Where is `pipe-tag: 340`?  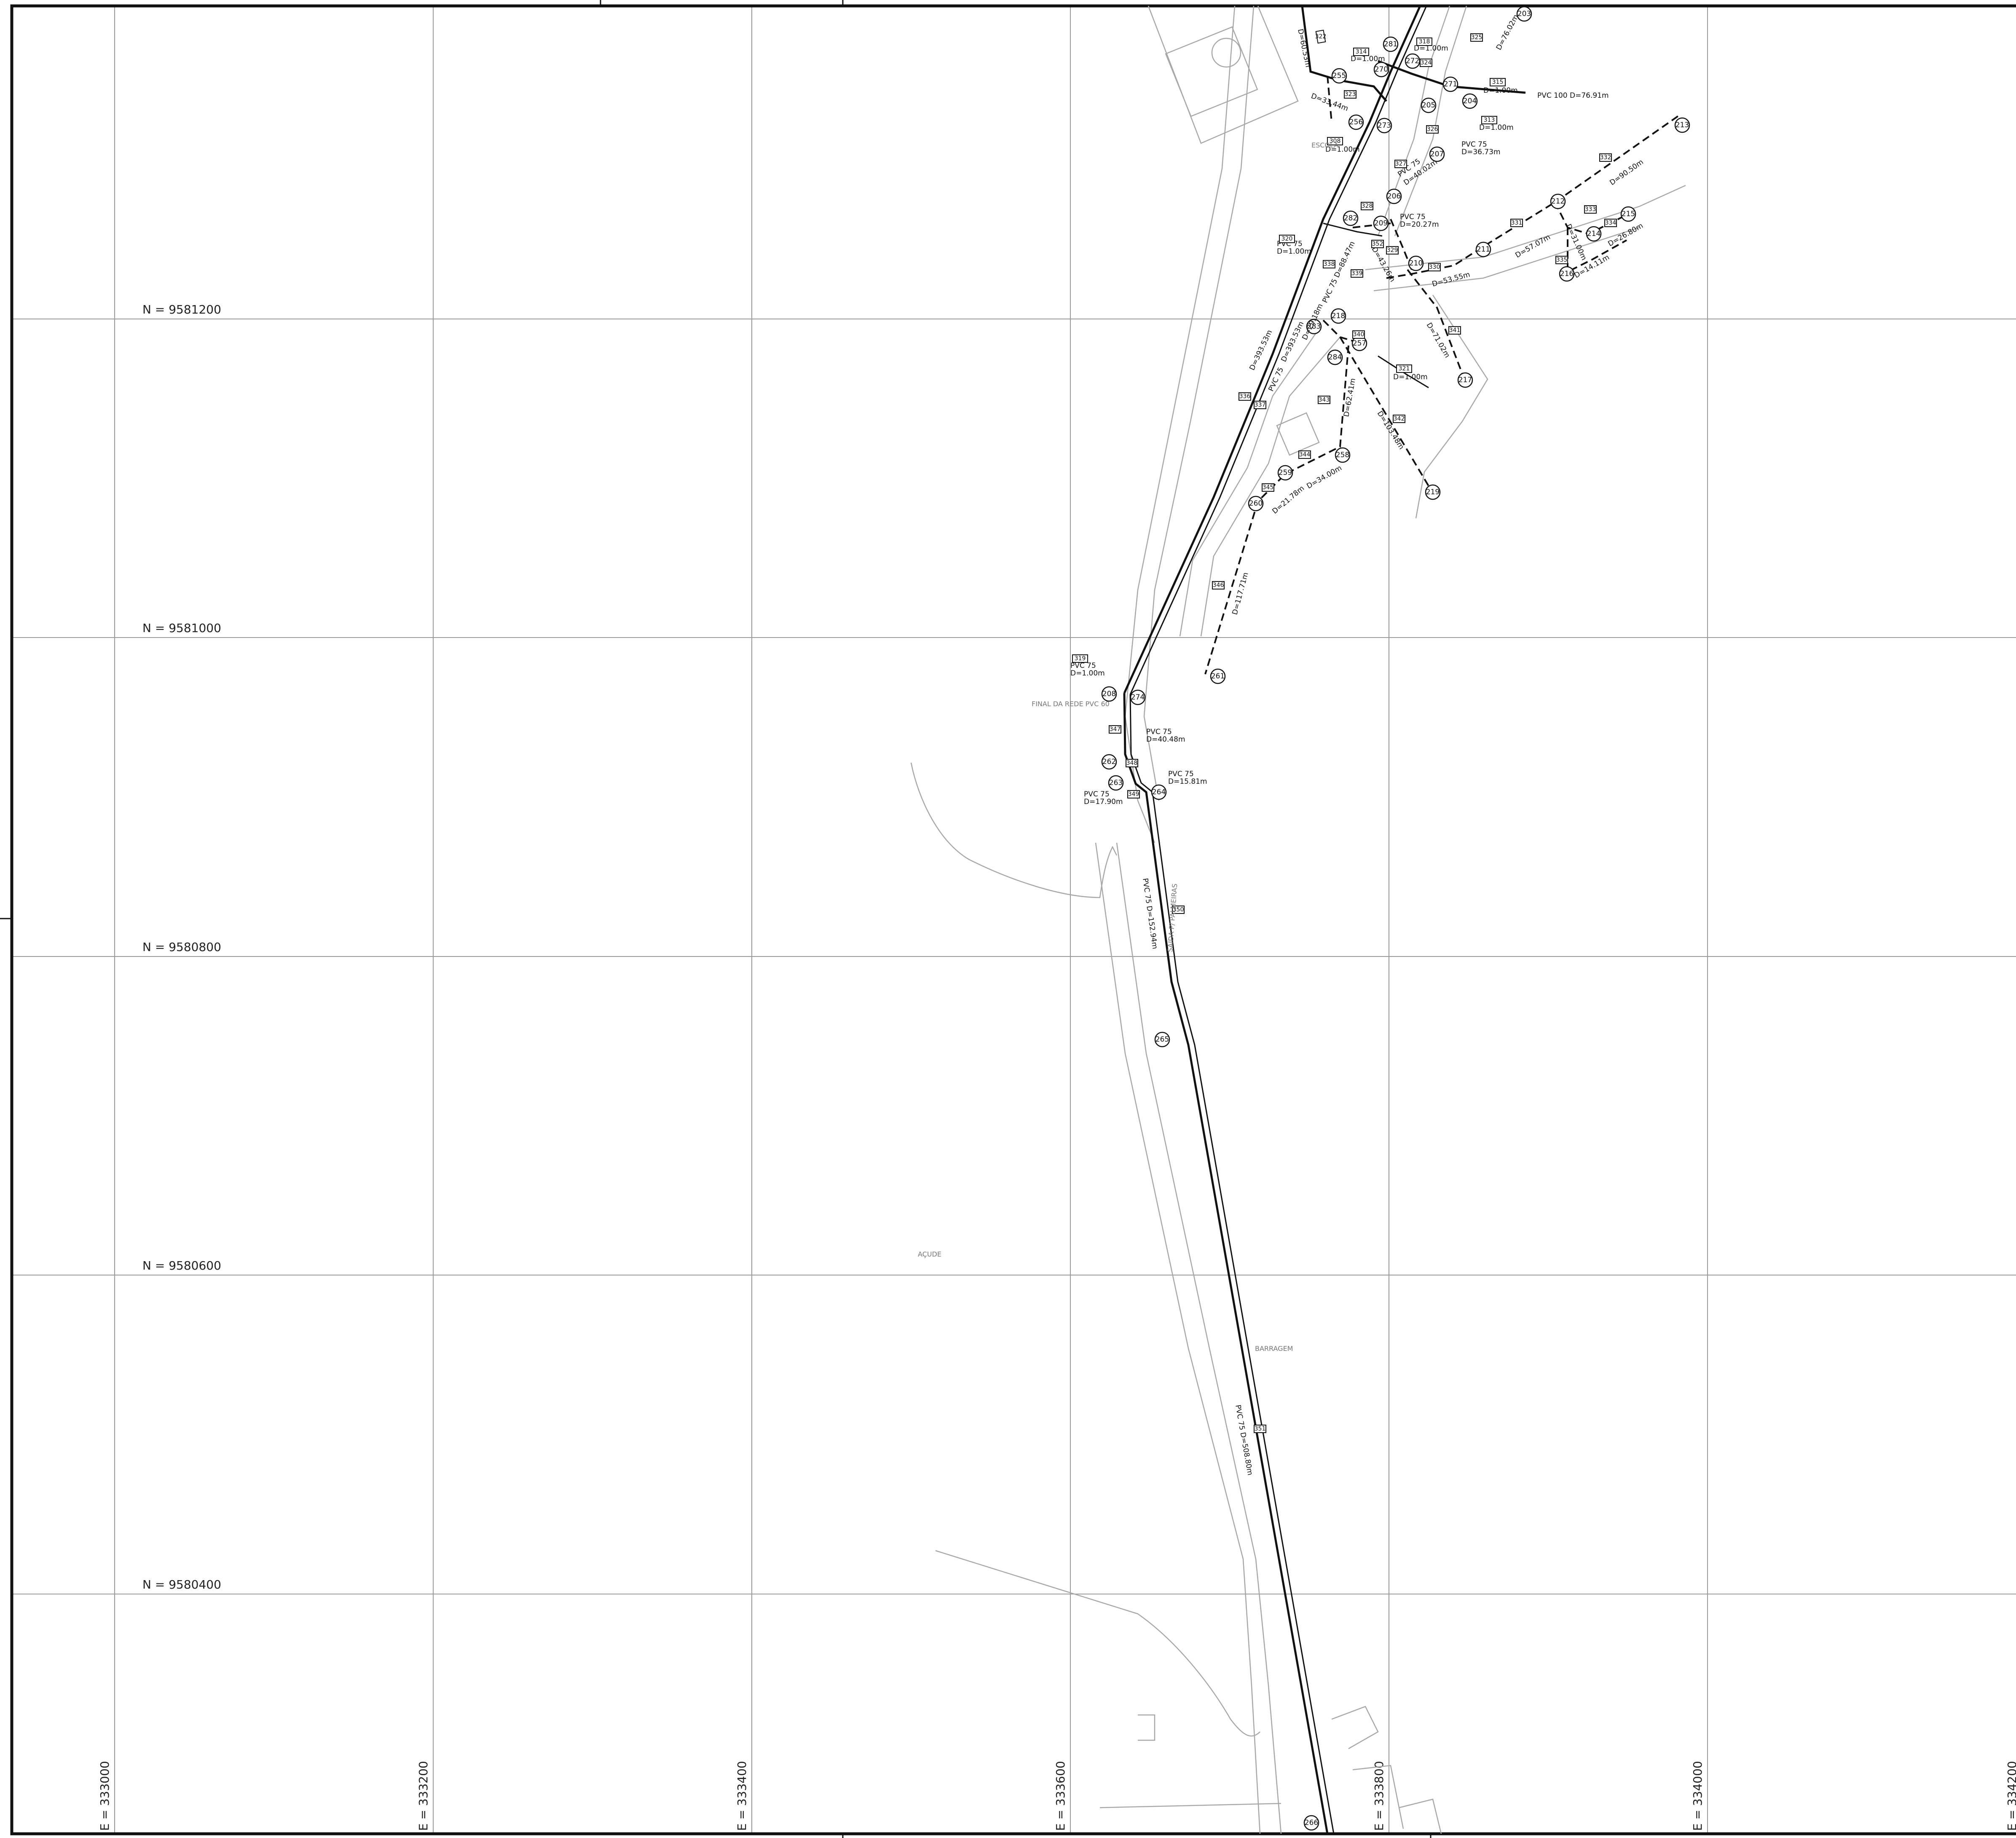
pipe-tag: 340 is located at coordinates (1358, 334).